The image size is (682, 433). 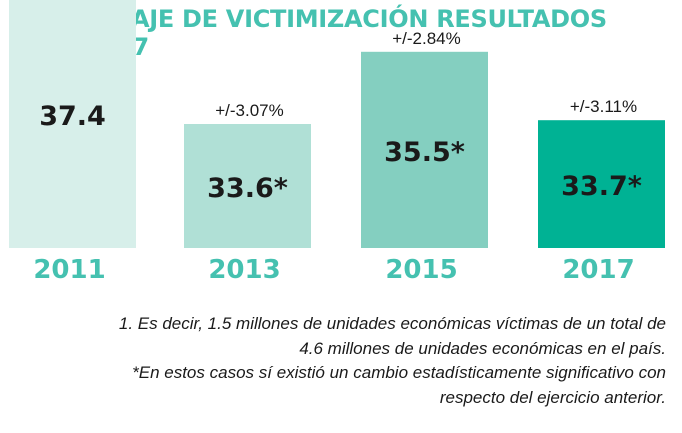 I want to click on bar-2011, so click(x=72, y=124).